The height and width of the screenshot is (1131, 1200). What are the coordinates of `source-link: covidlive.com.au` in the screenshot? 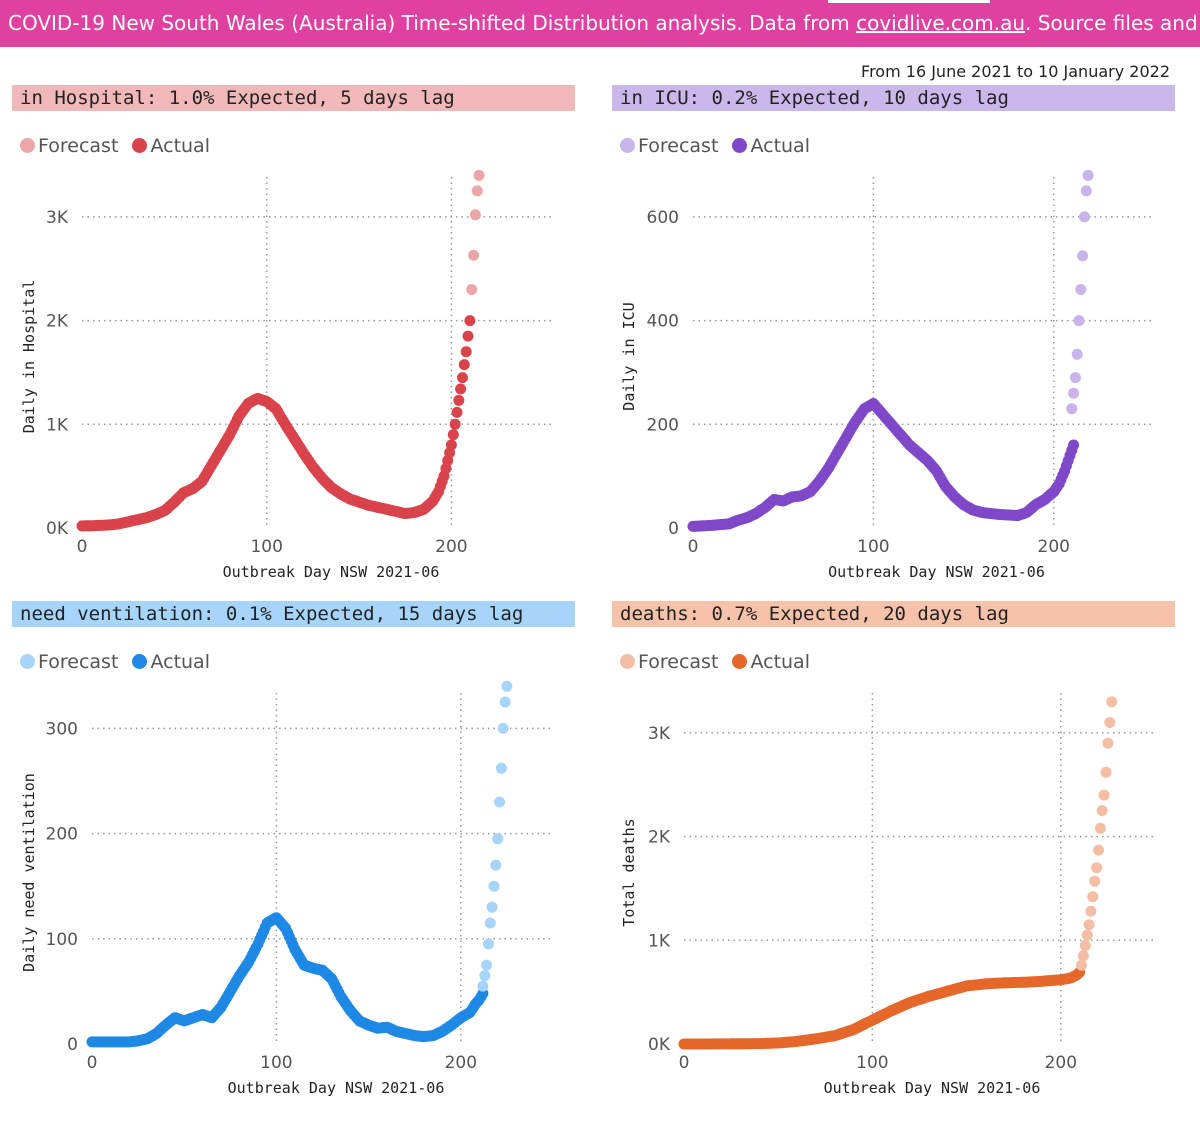 It's located at (941, 23).